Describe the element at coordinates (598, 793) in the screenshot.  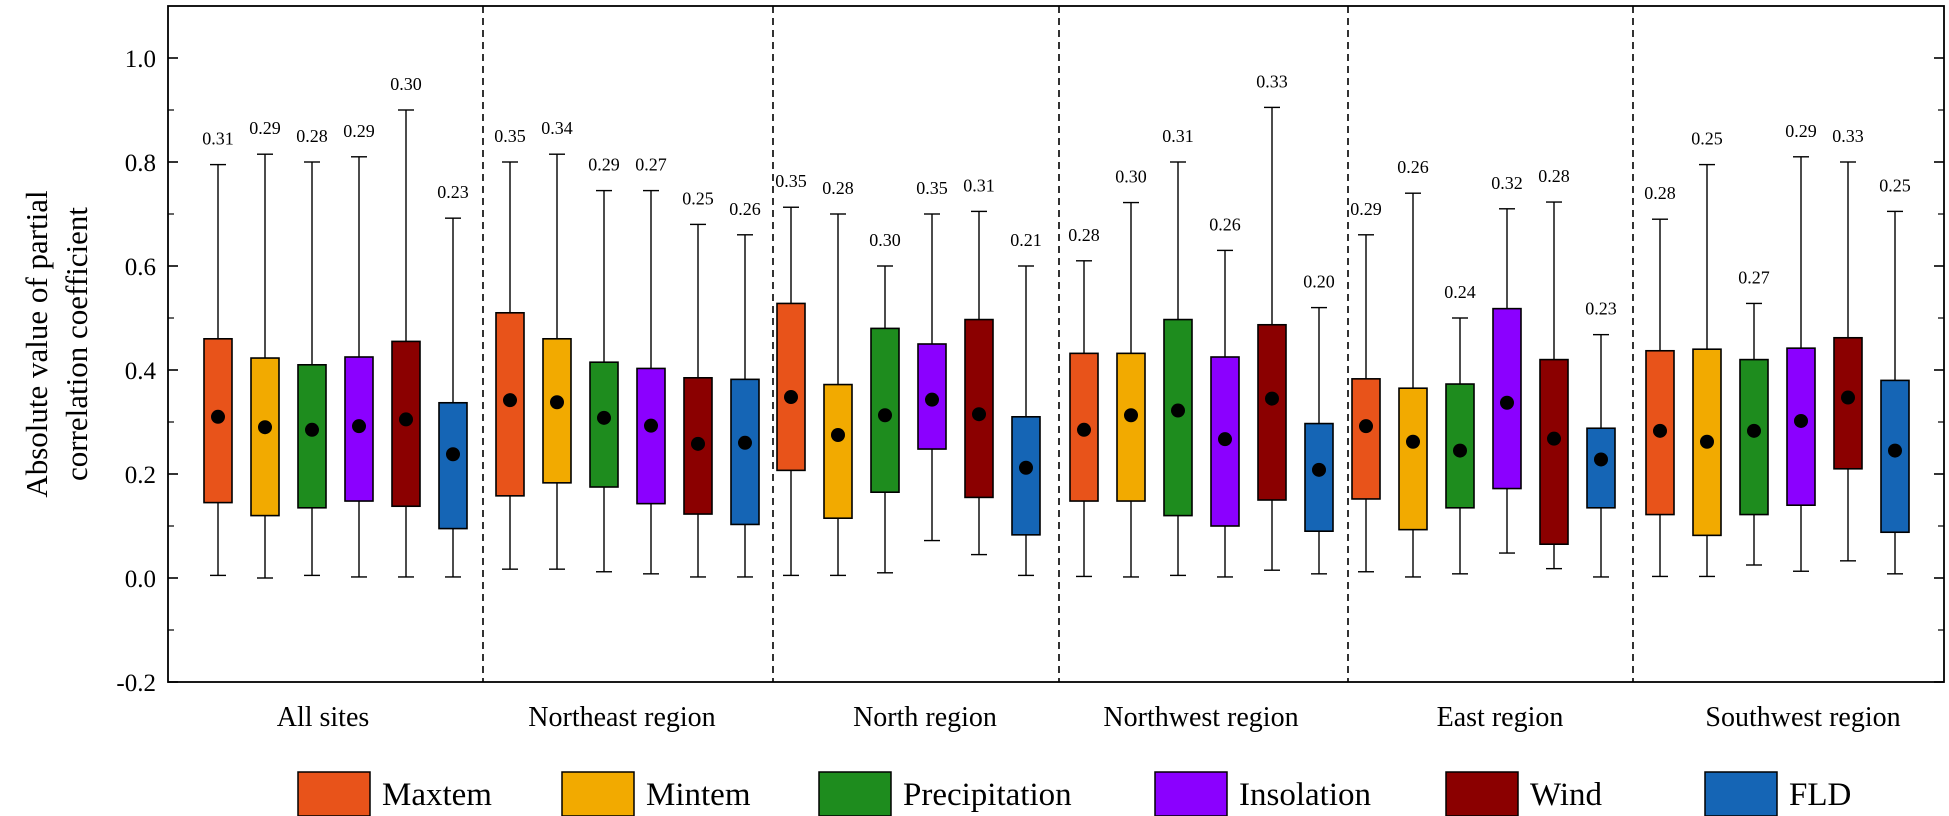
I see `legend-swatch-mintem` at that location.